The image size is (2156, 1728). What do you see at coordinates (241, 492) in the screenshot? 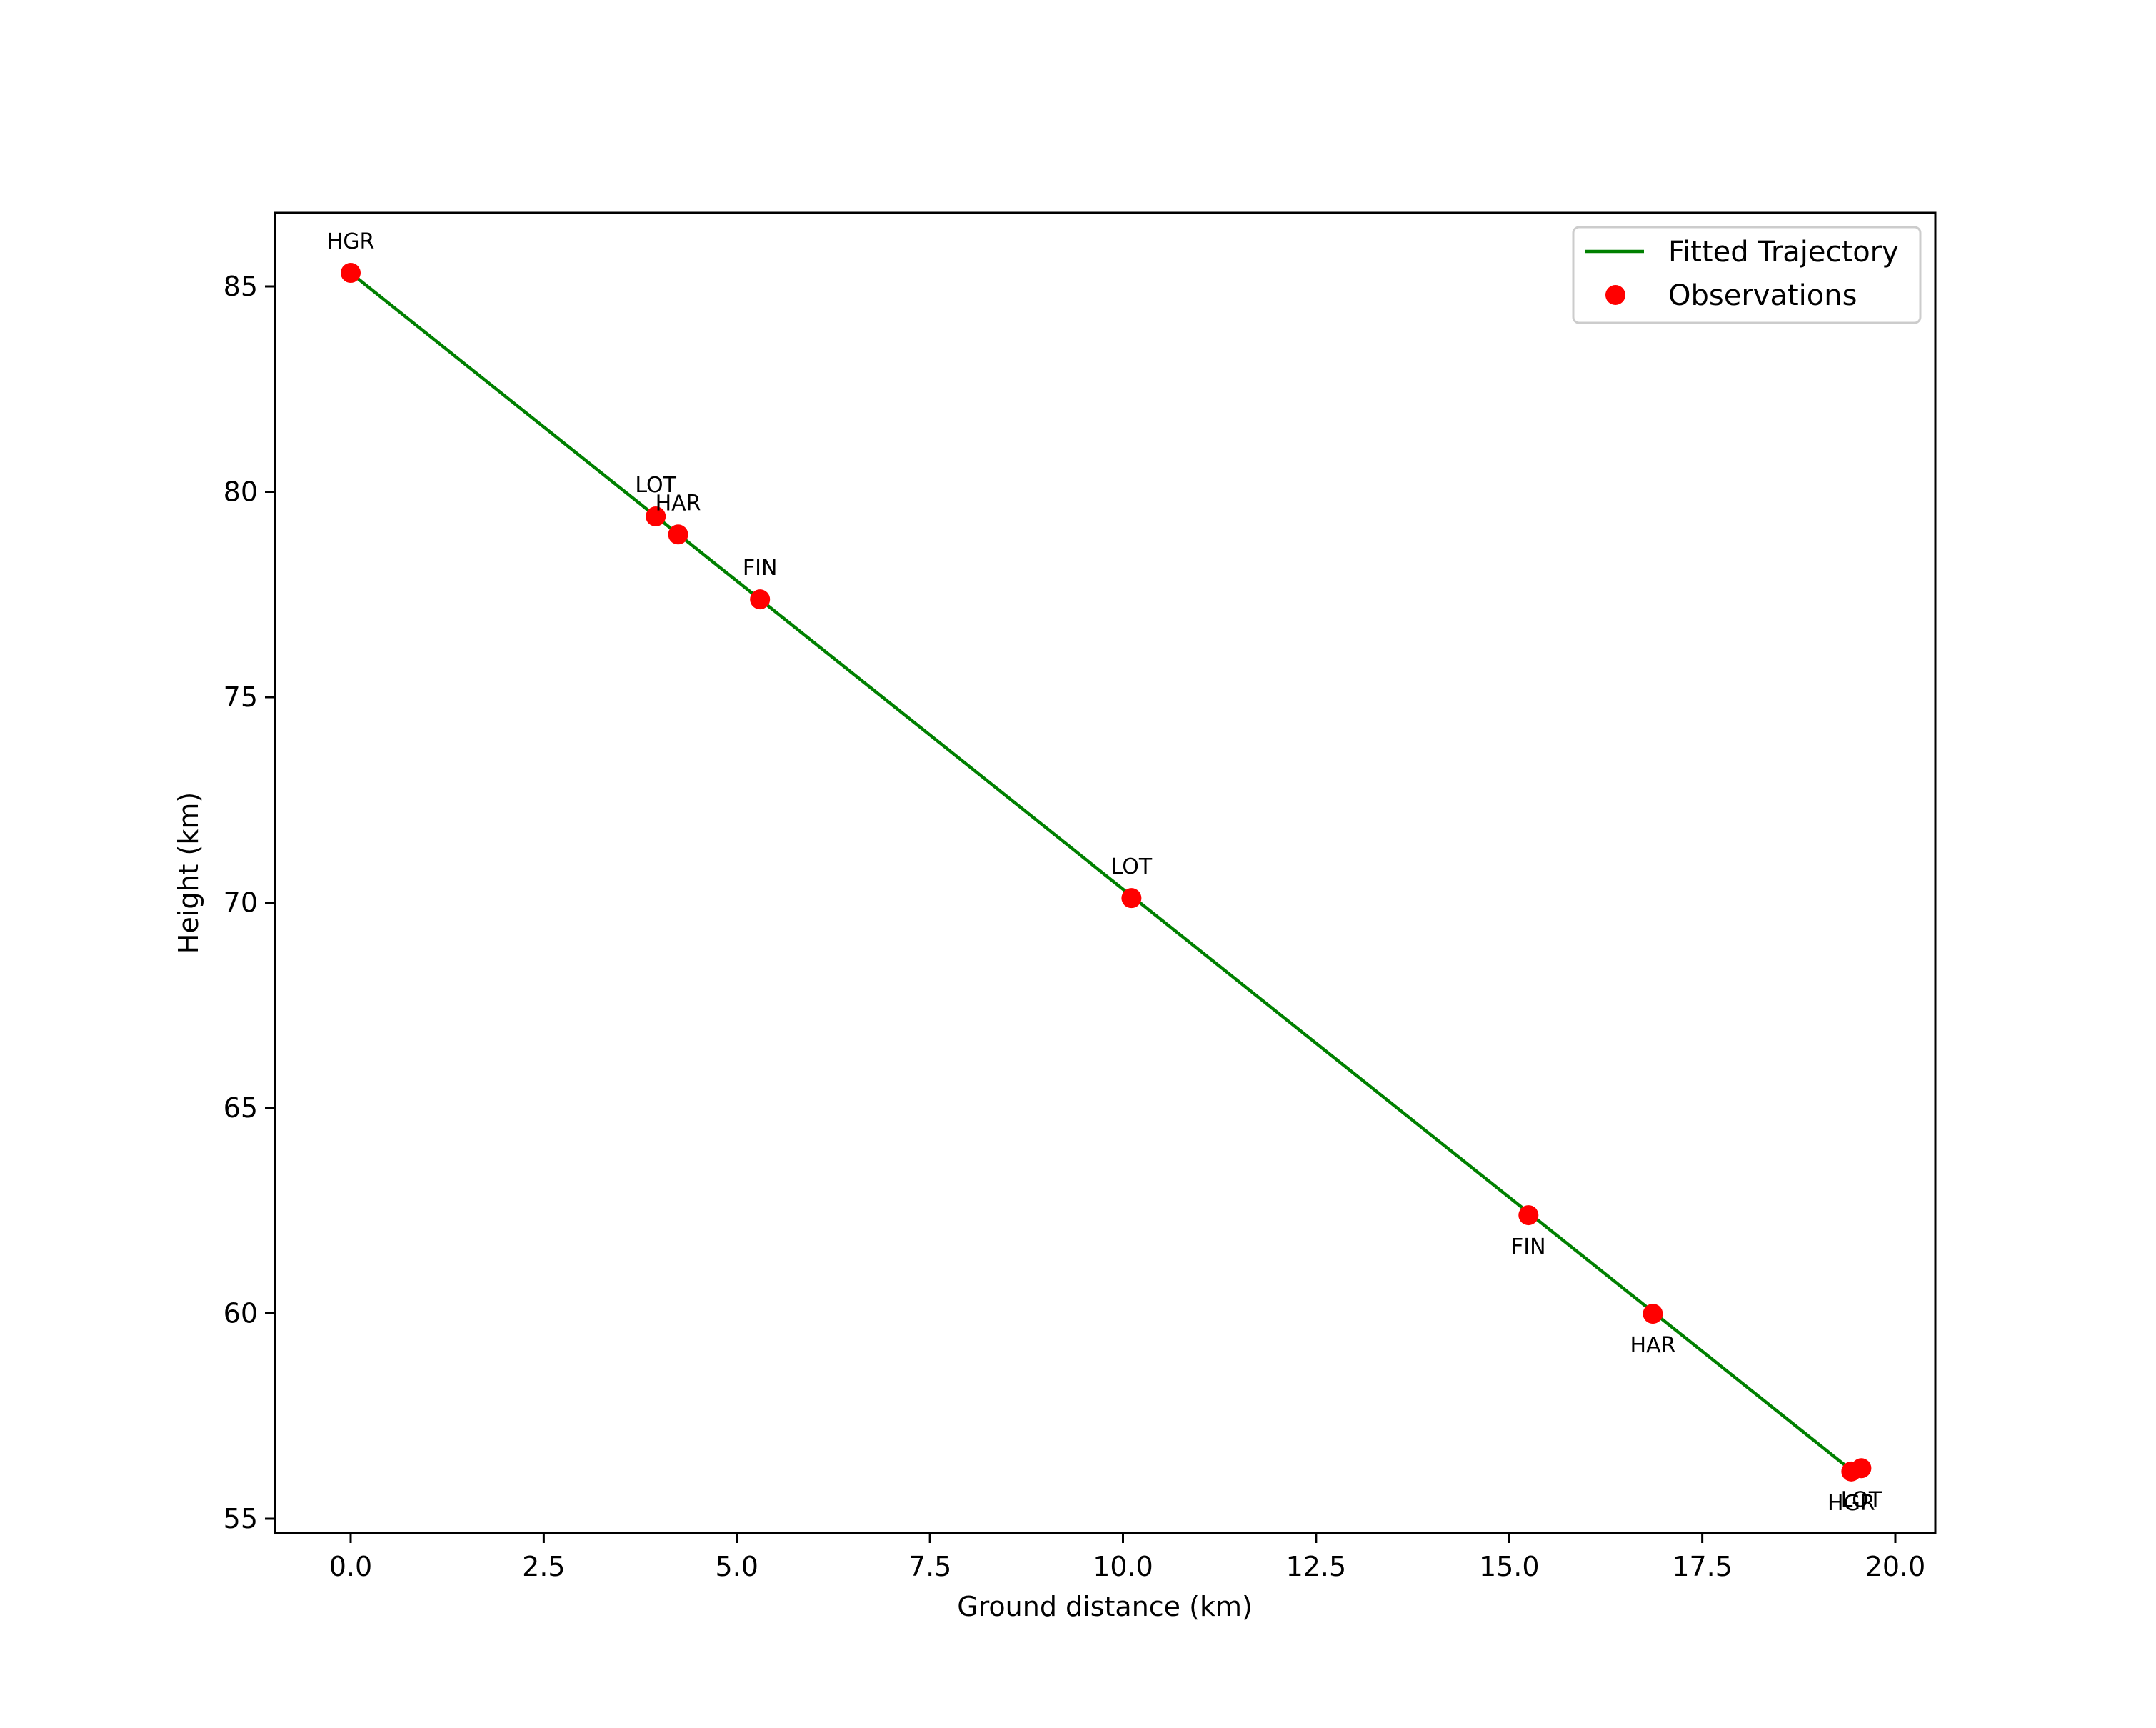
I see `y-tick-label: 80` at bounding box center [241, 492].